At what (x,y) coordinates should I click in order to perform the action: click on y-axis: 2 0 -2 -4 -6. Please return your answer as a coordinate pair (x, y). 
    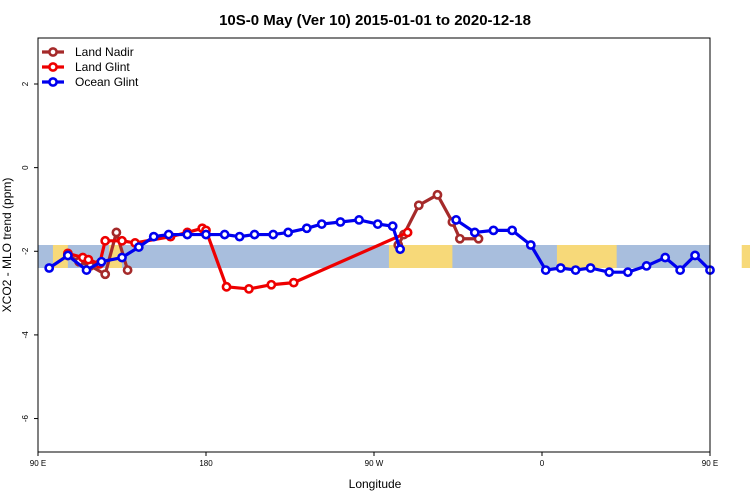
    Looking at the image, I should click on (29, 251).